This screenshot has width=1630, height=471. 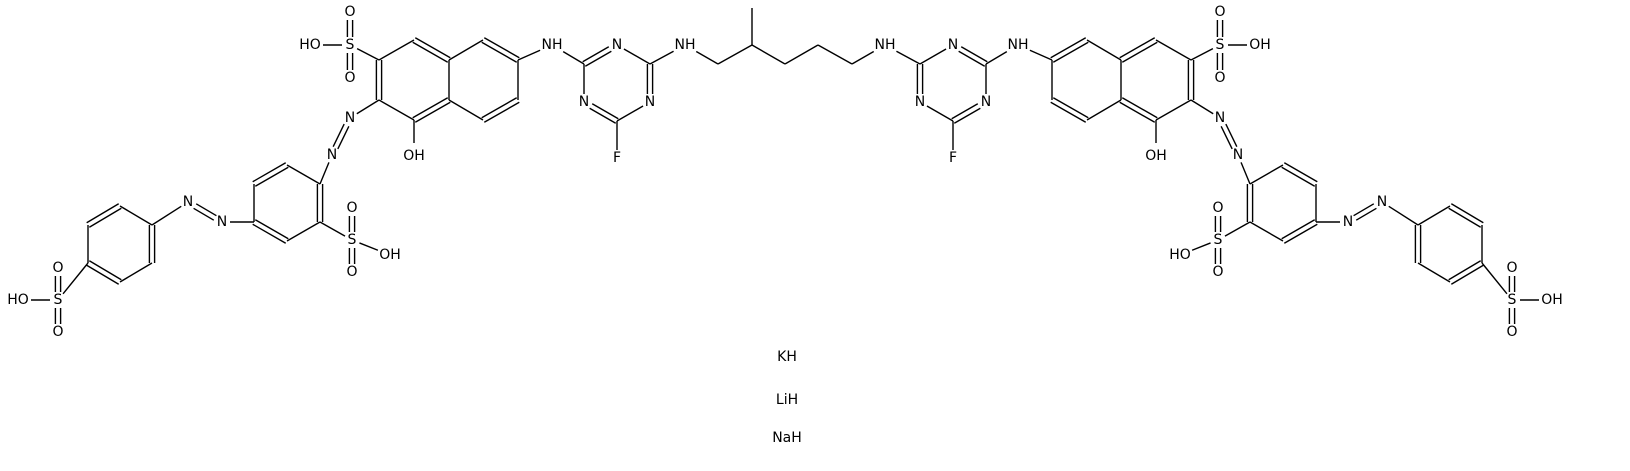 What do you see at coordinates (787, 400) in the screenshot?
I see `counterion: LiH` at bounding box center [787, 400].